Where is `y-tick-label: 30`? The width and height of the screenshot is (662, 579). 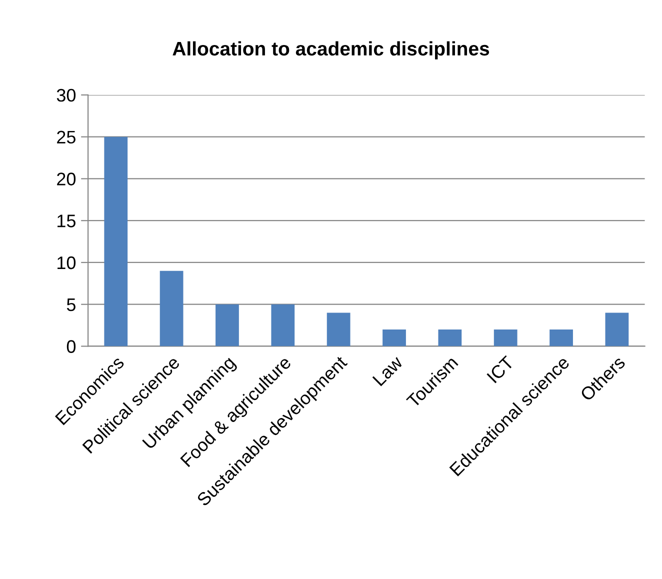
y-tick-label: 30 is located at coordinates (66, 95).